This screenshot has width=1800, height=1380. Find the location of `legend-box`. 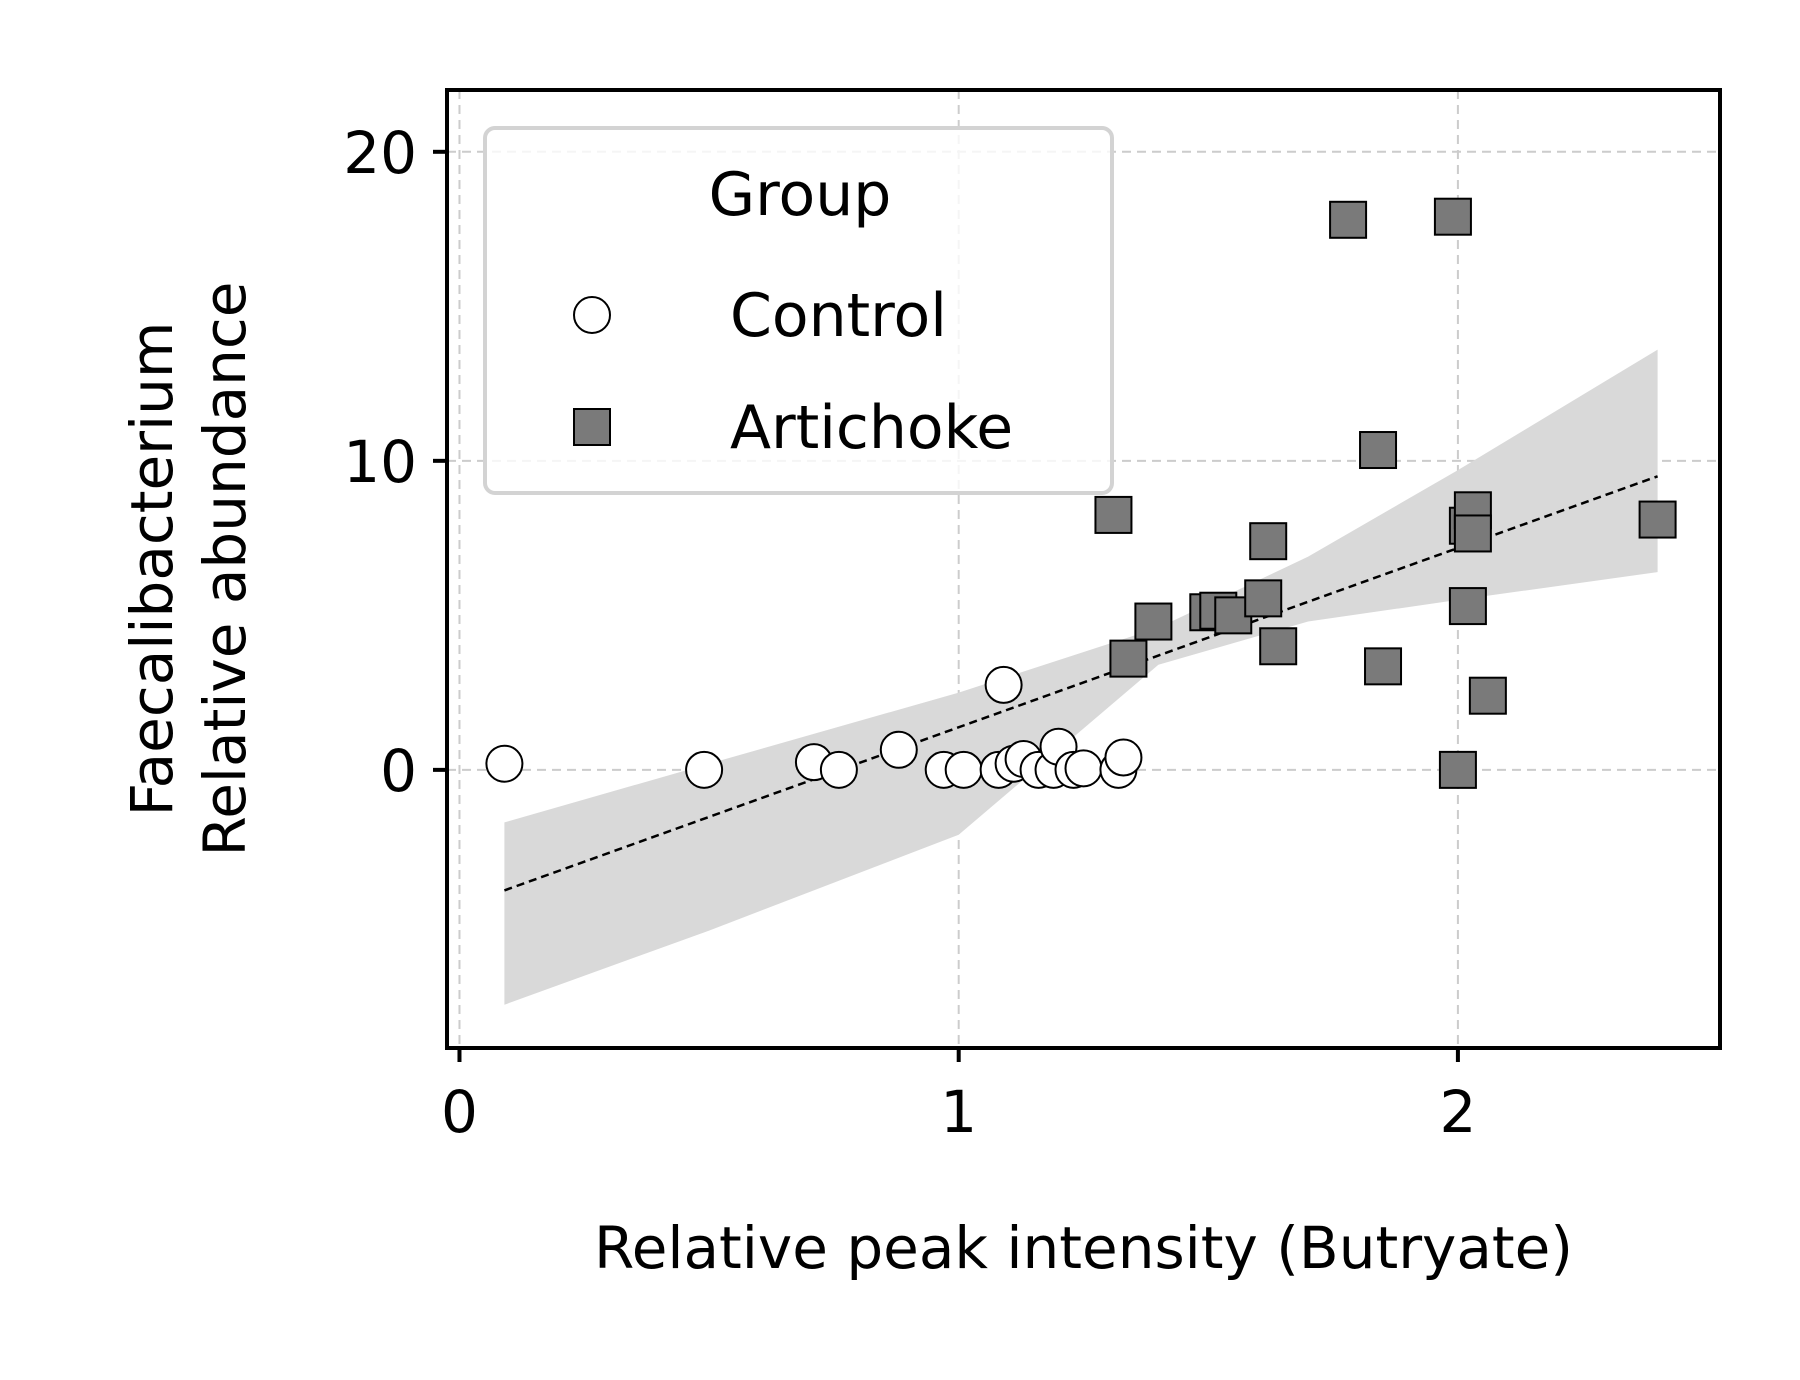

legend-box is located at coordinates (798, 310).